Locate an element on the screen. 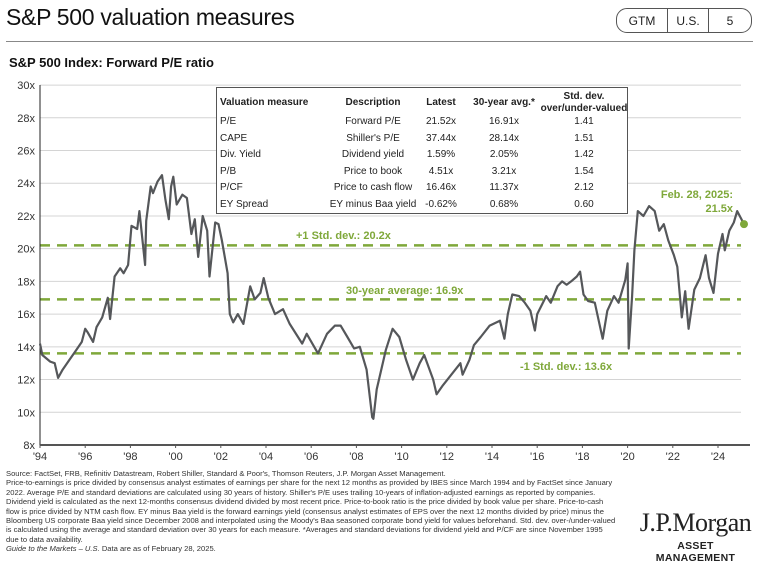 Image resolution: width=763 pixels, height=568 pixels. table-cell: EY Spread is located at coordinates (244, 204).